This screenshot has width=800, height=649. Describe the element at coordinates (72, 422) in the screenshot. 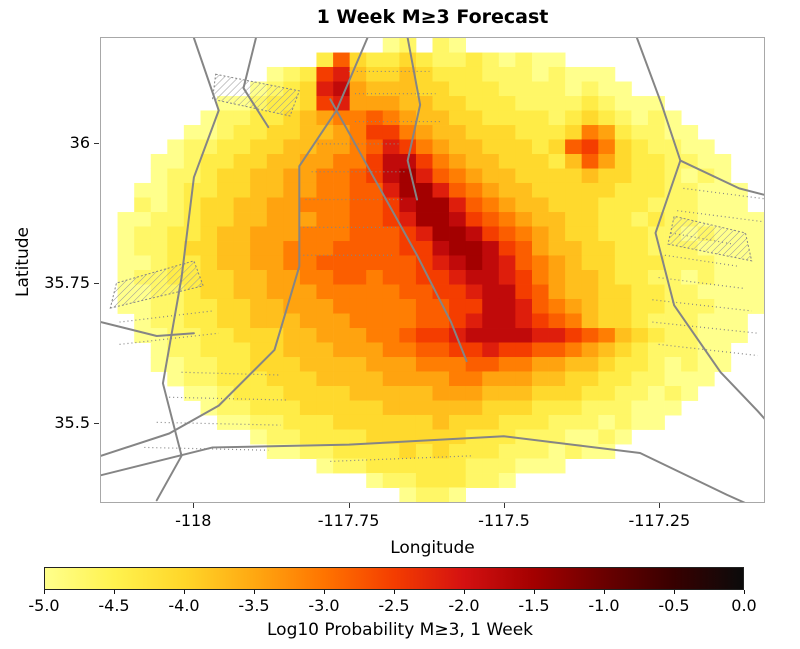

I see `y-tick-label: 35.5` at that location.